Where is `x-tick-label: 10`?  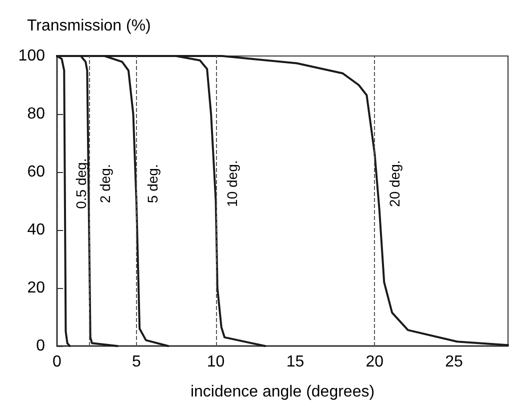 x-tick-label: 10 is located at coordinates (215, 362).